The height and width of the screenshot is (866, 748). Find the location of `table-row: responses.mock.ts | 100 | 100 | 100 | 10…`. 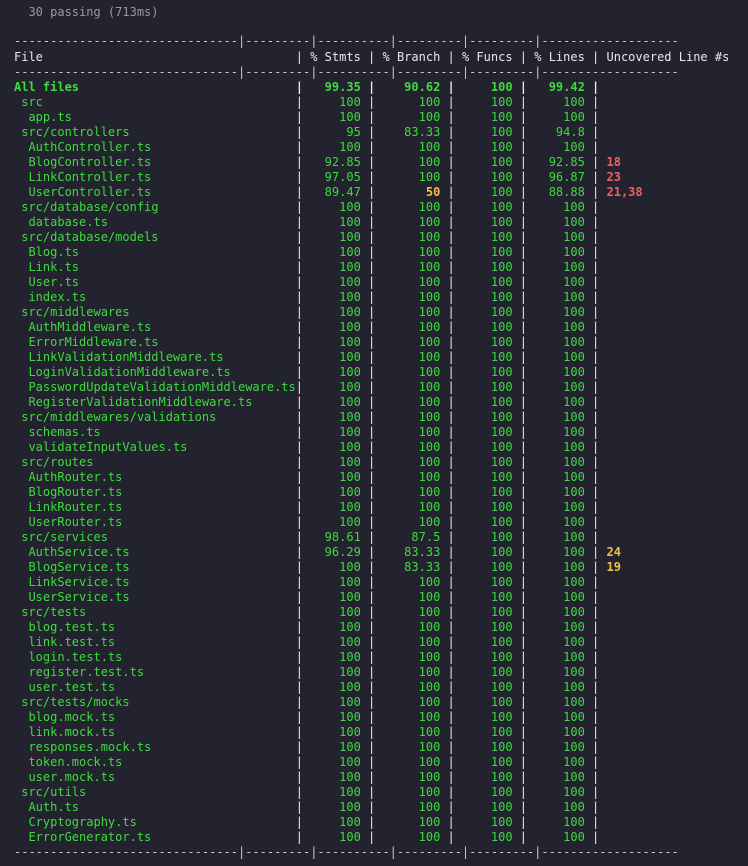

table-row: responses.mock.ts | 100 | 100 | 100 | 10… is located at coordinates (310, 747).